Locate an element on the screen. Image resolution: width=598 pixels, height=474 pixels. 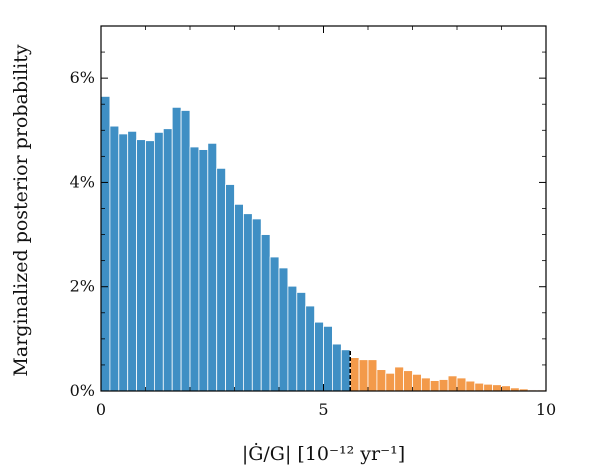
y-axis-label: Marginalized posterior probability is located at coordinates (21, 210).